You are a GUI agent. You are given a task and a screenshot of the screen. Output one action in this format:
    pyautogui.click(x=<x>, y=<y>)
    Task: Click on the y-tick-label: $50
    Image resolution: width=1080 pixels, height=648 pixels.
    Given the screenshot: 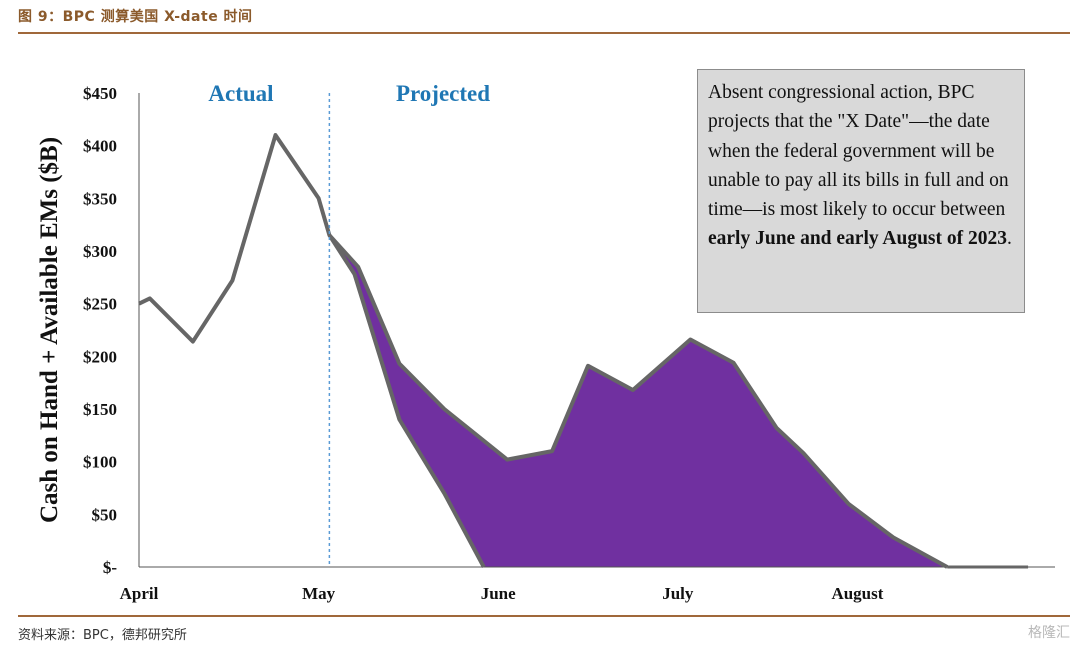 What is the action you would take?
    pyautogui.click(x=105, y=514)
    